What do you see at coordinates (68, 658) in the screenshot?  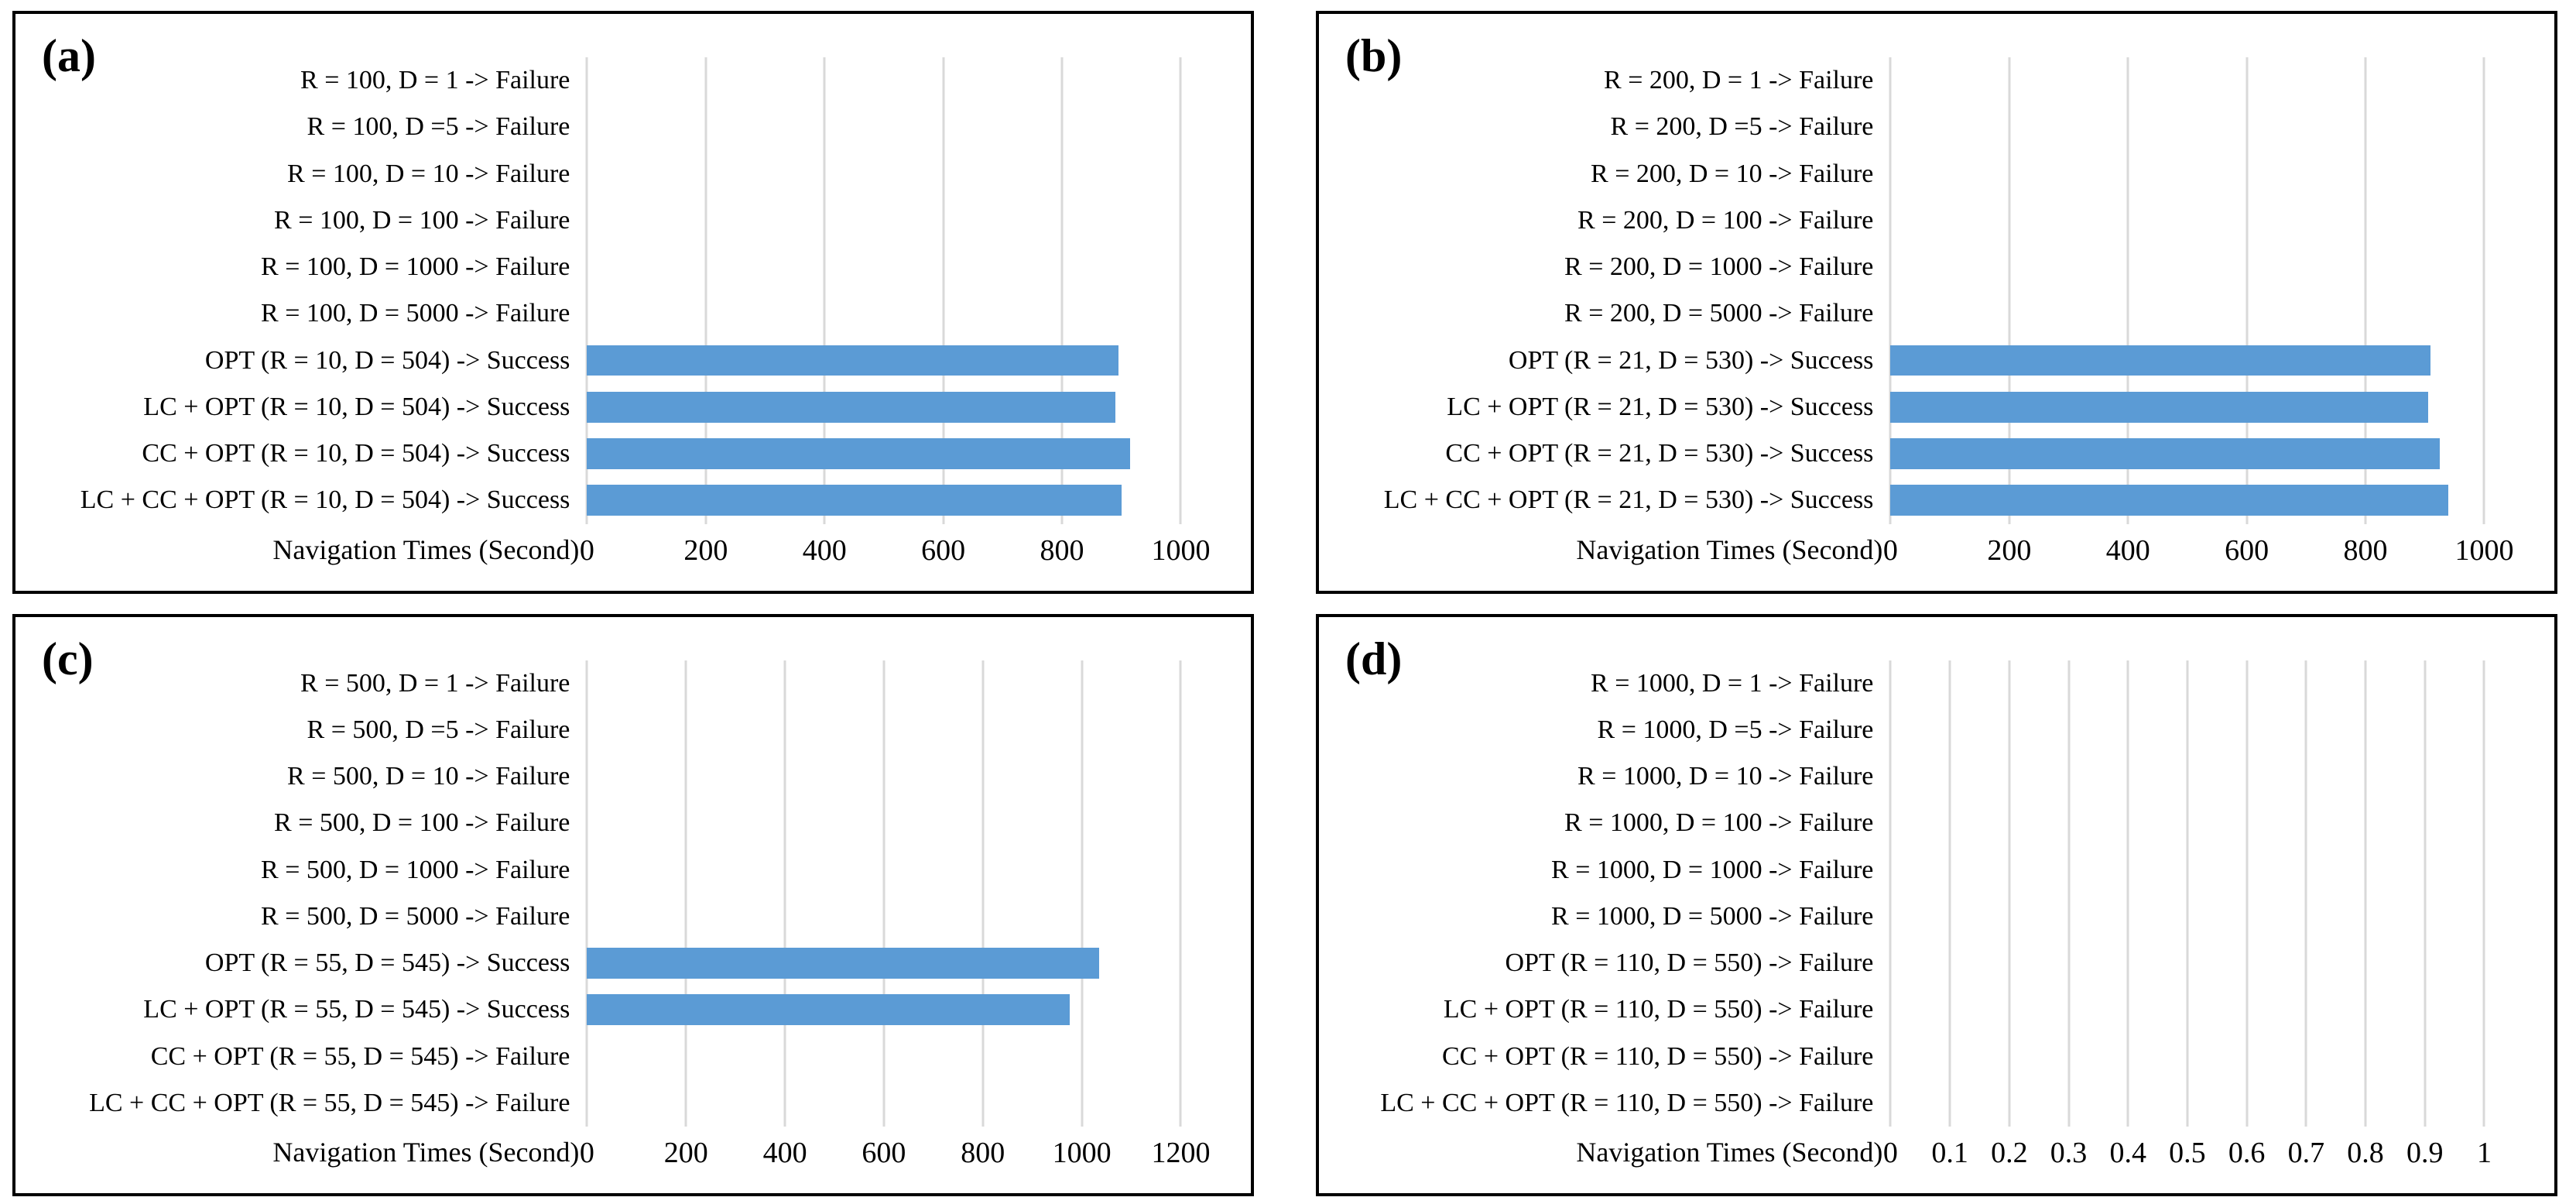 I see `panel-c-letter: (c)` at bounding box center [68, 658].